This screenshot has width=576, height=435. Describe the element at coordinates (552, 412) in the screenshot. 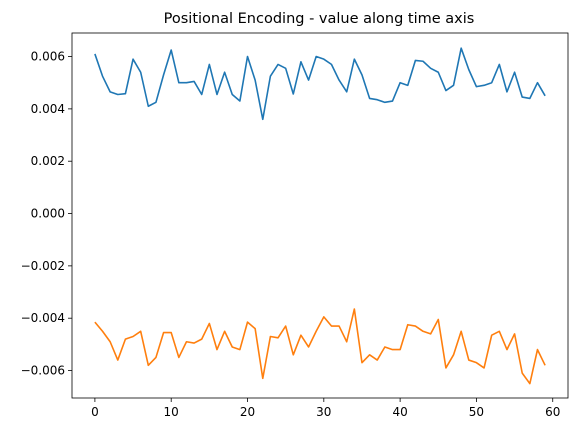

I see `x-tick-label: 60` at that location.